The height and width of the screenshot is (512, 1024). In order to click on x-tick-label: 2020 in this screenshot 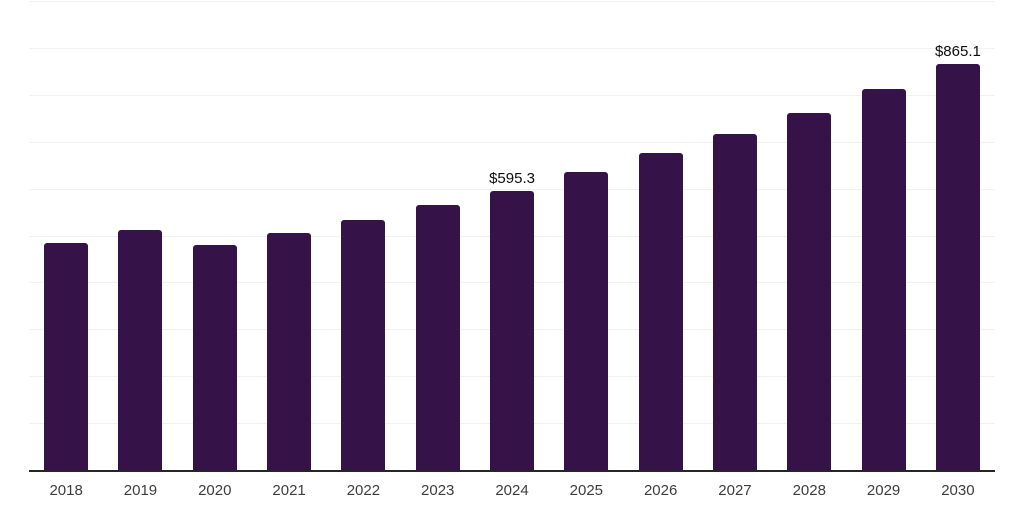, I will do `click(215, 490)`.